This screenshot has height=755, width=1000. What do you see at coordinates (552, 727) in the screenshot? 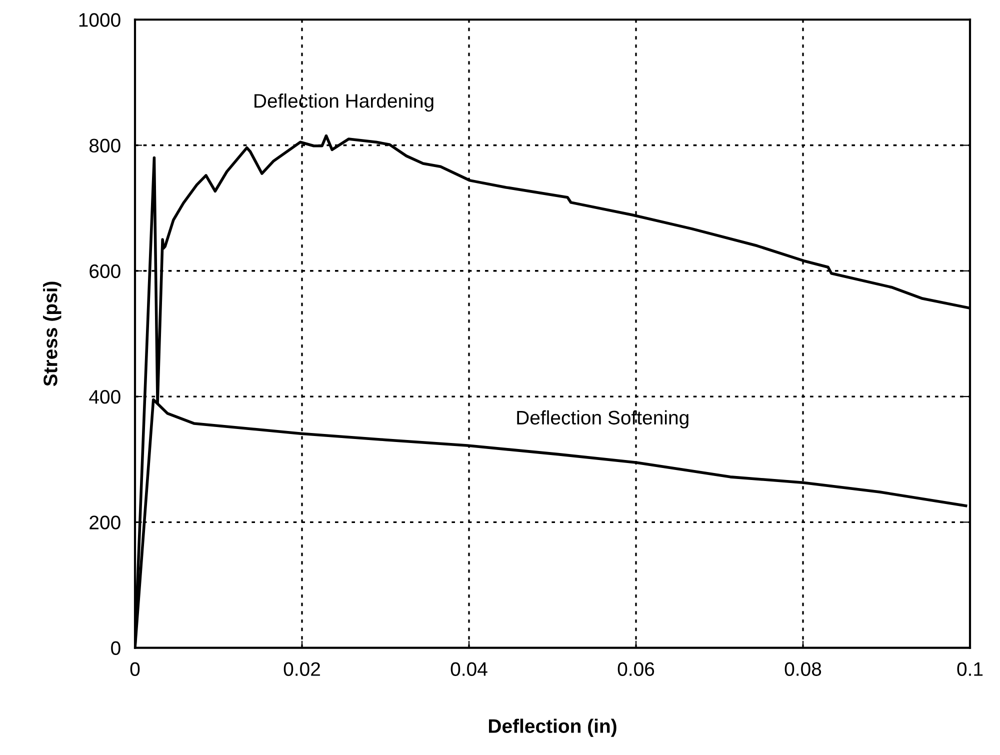
I see `x-axis-title: Deflection (in)` at bounding box center [552, 727].